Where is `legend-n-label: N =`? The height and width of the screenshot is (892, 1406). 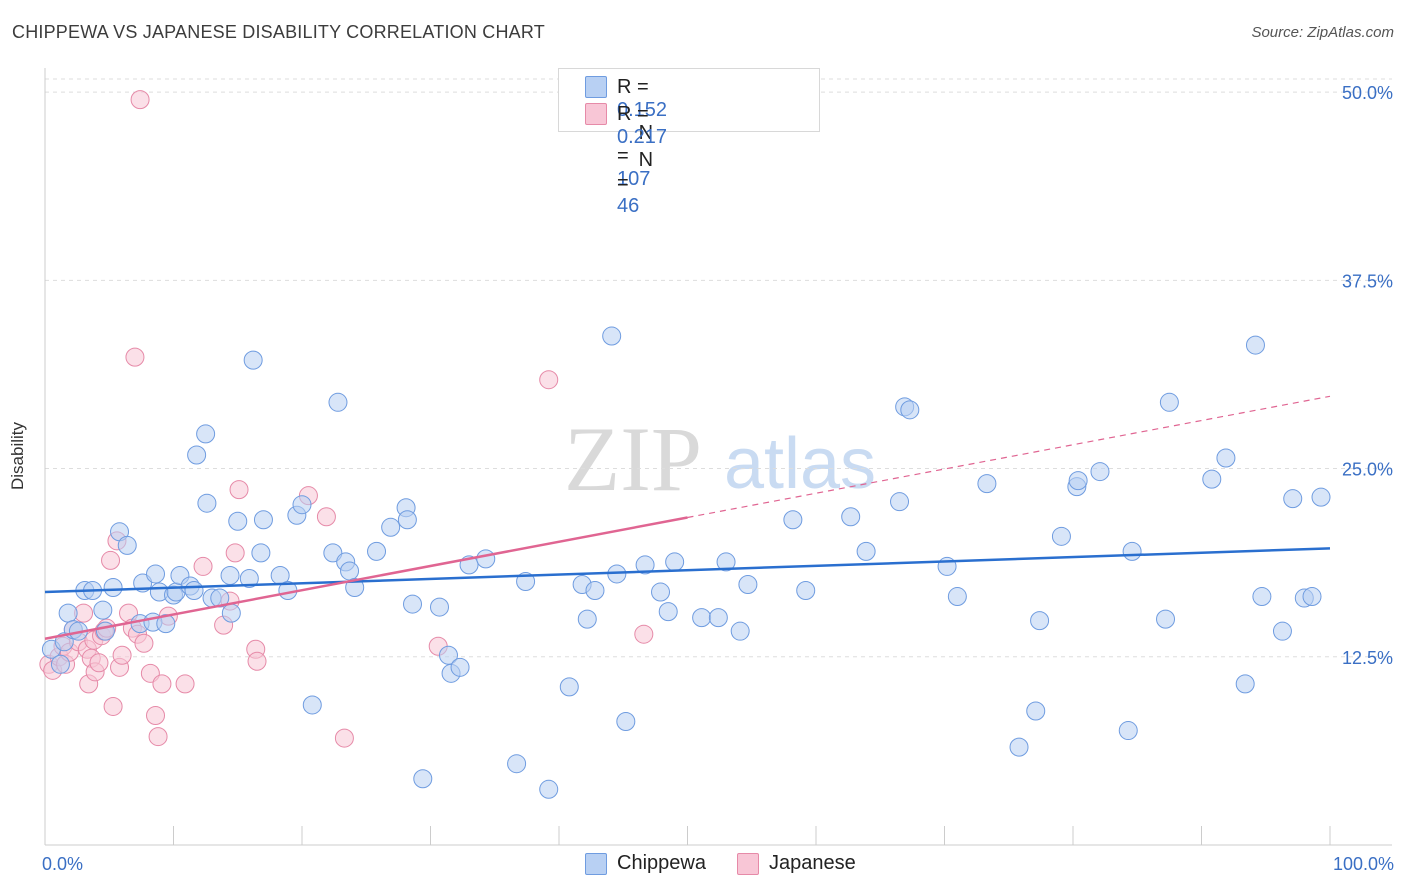 legend-n-label: N = is located at coordinates (635, 171).